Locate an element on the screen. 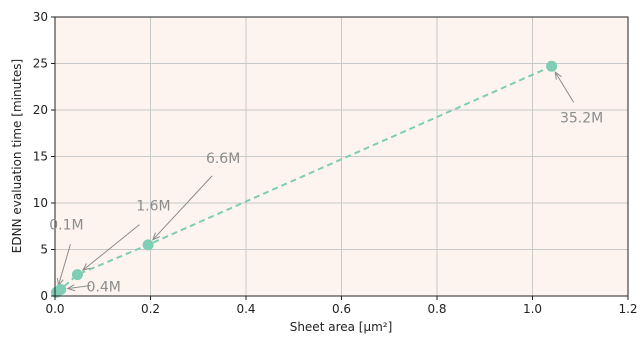 The image size is (640, 338). x-axis-label: Sheet area [μm²] is located at coordinates (341, 327).